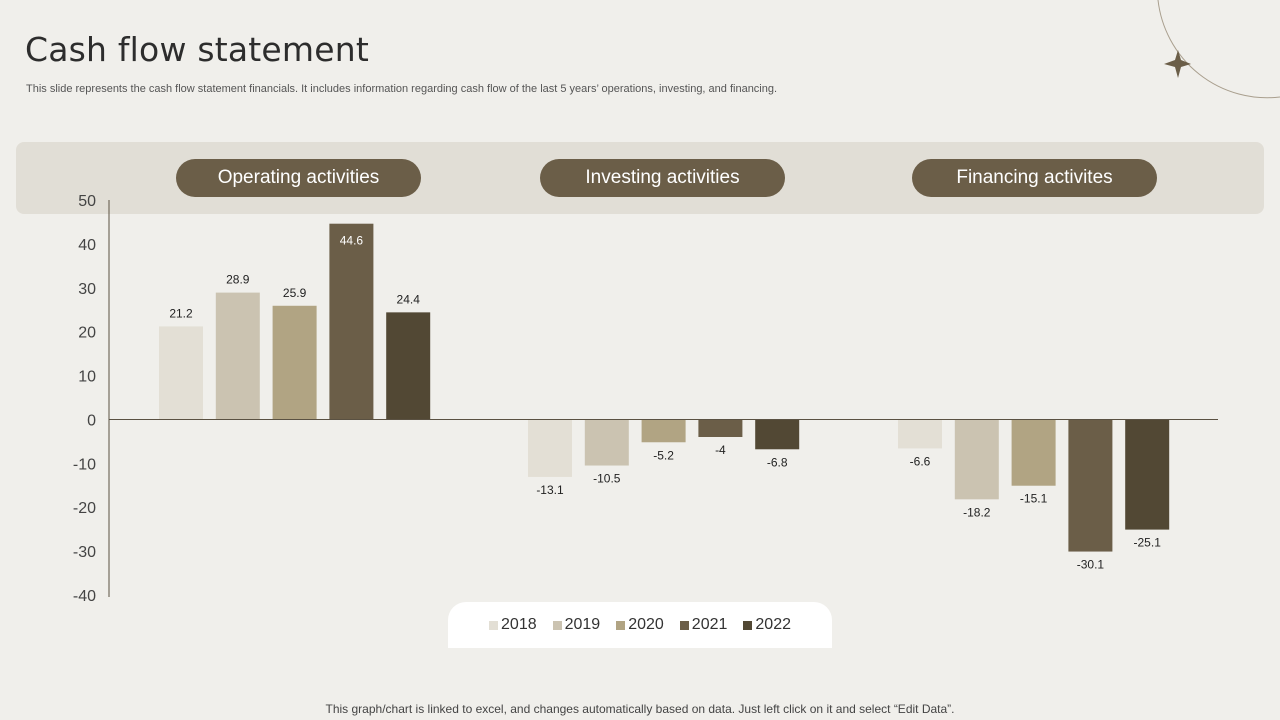 The image size is (1280, 720). Describe the element at coordinates (352, 241) in the screenshot. I see `bar-value-label: 44.6` at that location.